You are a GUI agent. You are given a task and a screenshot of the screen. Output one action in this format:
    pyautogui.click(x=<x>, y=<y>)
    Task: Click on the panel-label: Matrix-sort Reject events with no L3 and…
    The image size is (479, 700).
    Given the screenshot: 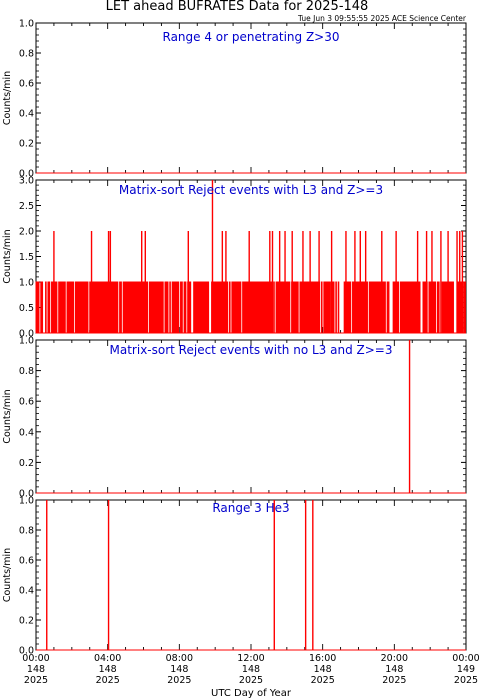 What is the action you would take?
    pyautogui.click(x=251, y=350)
    